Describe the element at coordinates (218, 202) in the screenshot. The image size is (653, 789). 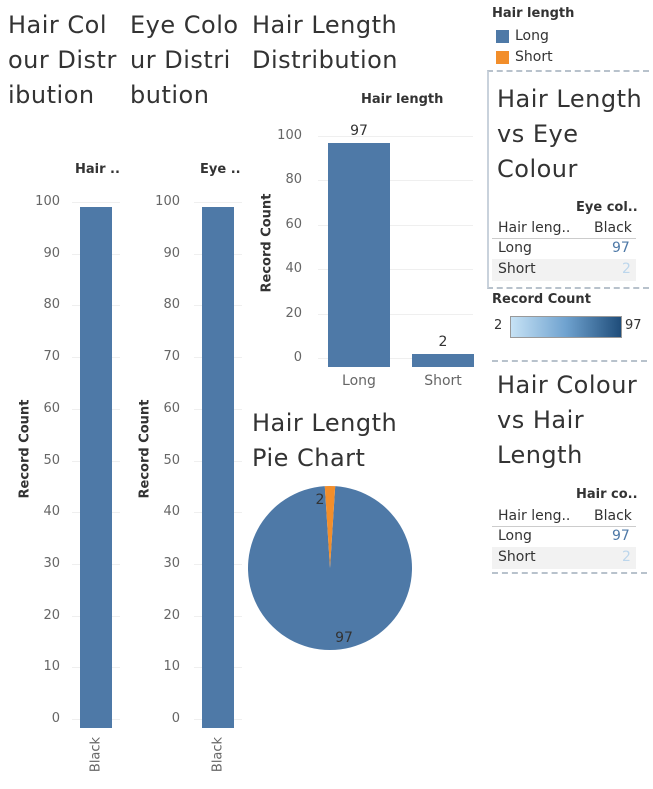
I see `chart1-gridline` at that location.